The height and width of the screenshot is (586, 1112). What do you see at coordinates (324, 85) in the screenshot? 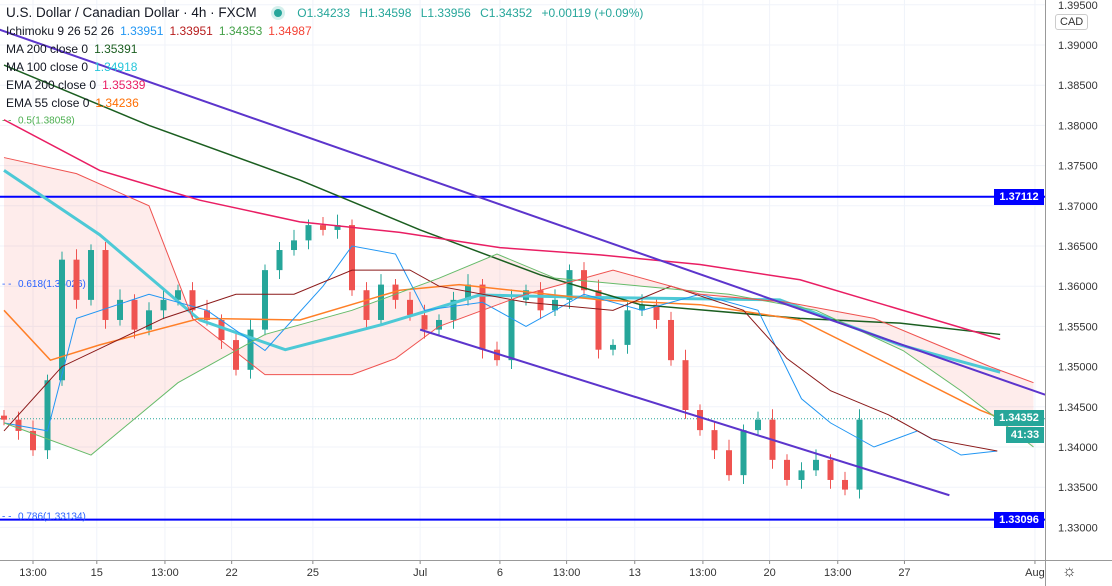
I see `indicator-legend-row: EMA 200 close 0 1.35339` at bounding box center [324, 85].